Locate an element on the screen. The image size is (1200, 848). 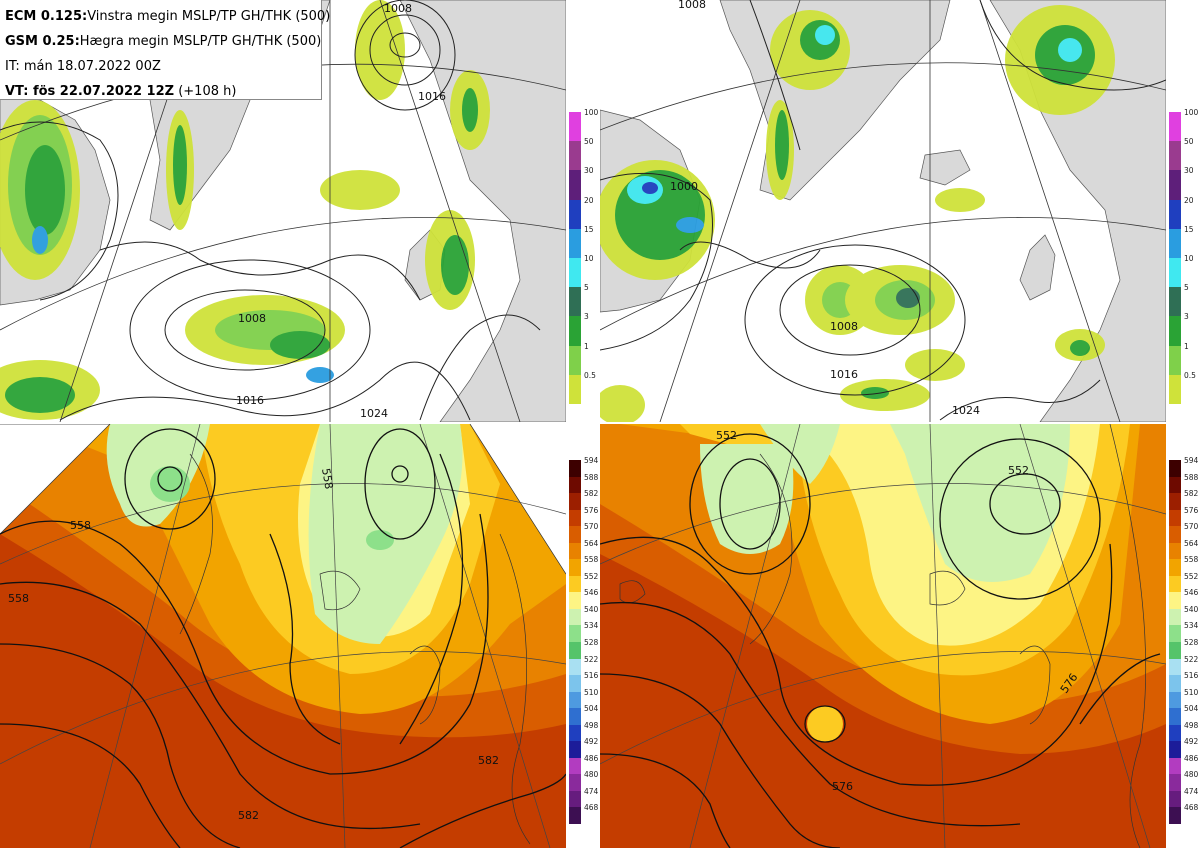
colorbar-label: 468 is located at coordinates (591, 808).